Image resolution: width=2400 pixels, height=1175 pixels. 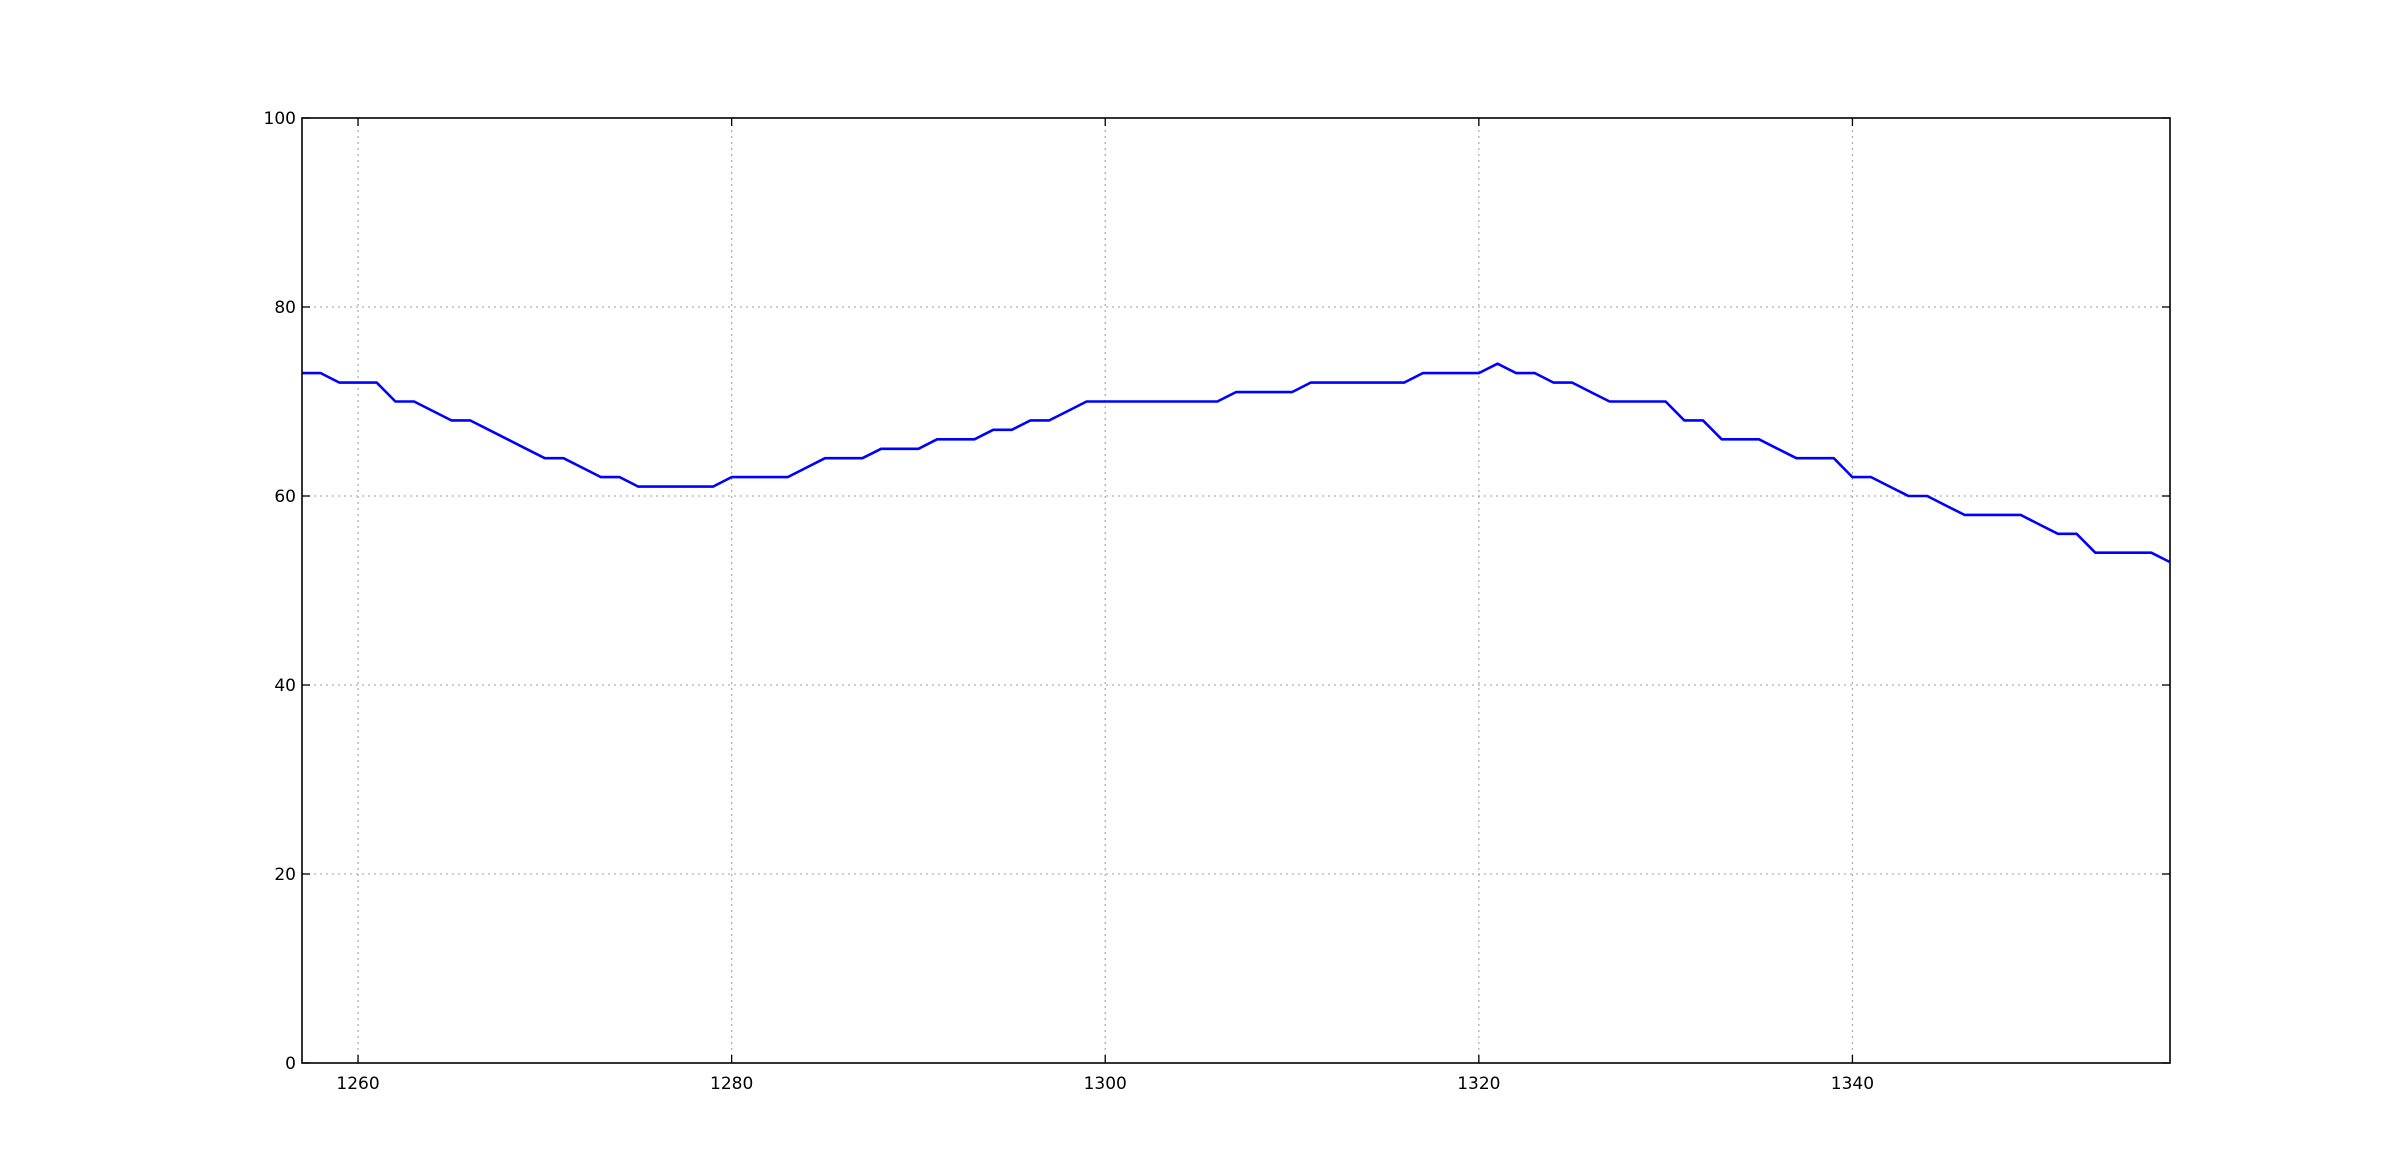 I want to click on x-tick-label: 1260, so click(x=357, y=1084).